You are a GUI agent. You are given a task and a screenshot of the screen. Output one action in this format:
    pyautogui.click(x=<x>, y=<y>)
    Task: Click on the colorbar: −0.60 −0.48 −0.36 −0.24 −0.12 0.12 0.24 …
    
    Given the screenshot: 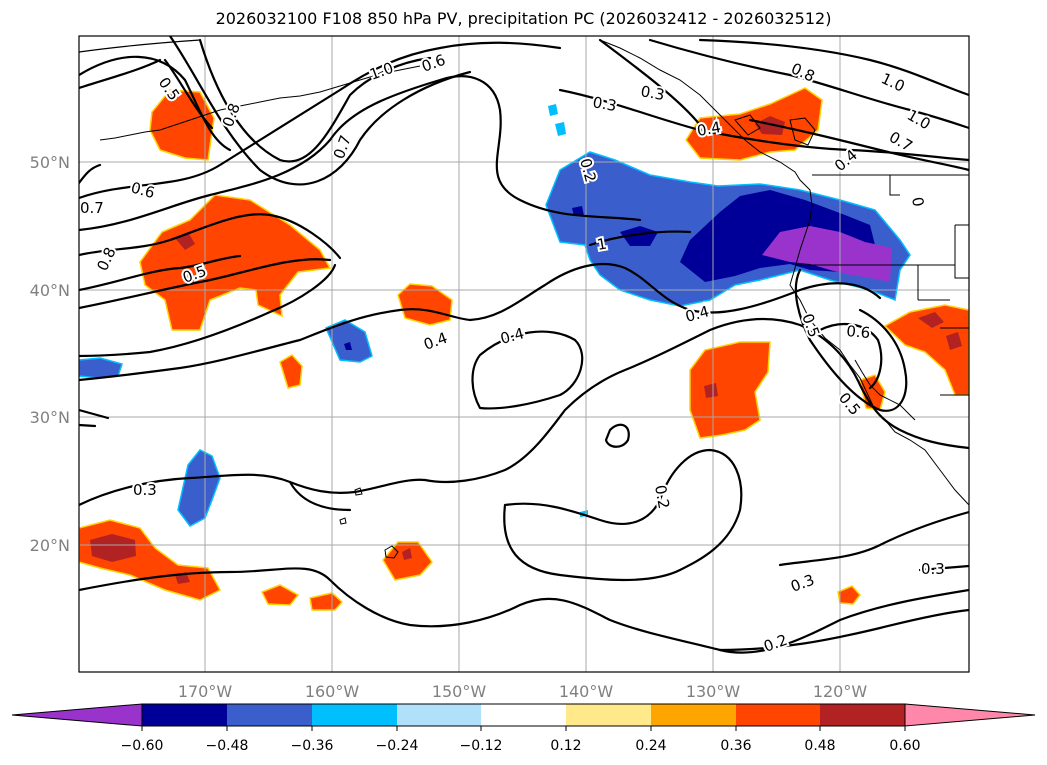 What is the action you would take?
    pyautogui.click(x=523, y=728)
    